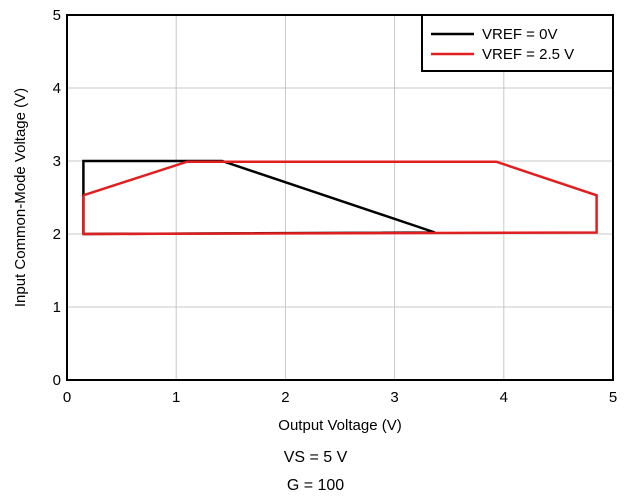  I want to click on x-tick-label: 3, so click(394, 397).